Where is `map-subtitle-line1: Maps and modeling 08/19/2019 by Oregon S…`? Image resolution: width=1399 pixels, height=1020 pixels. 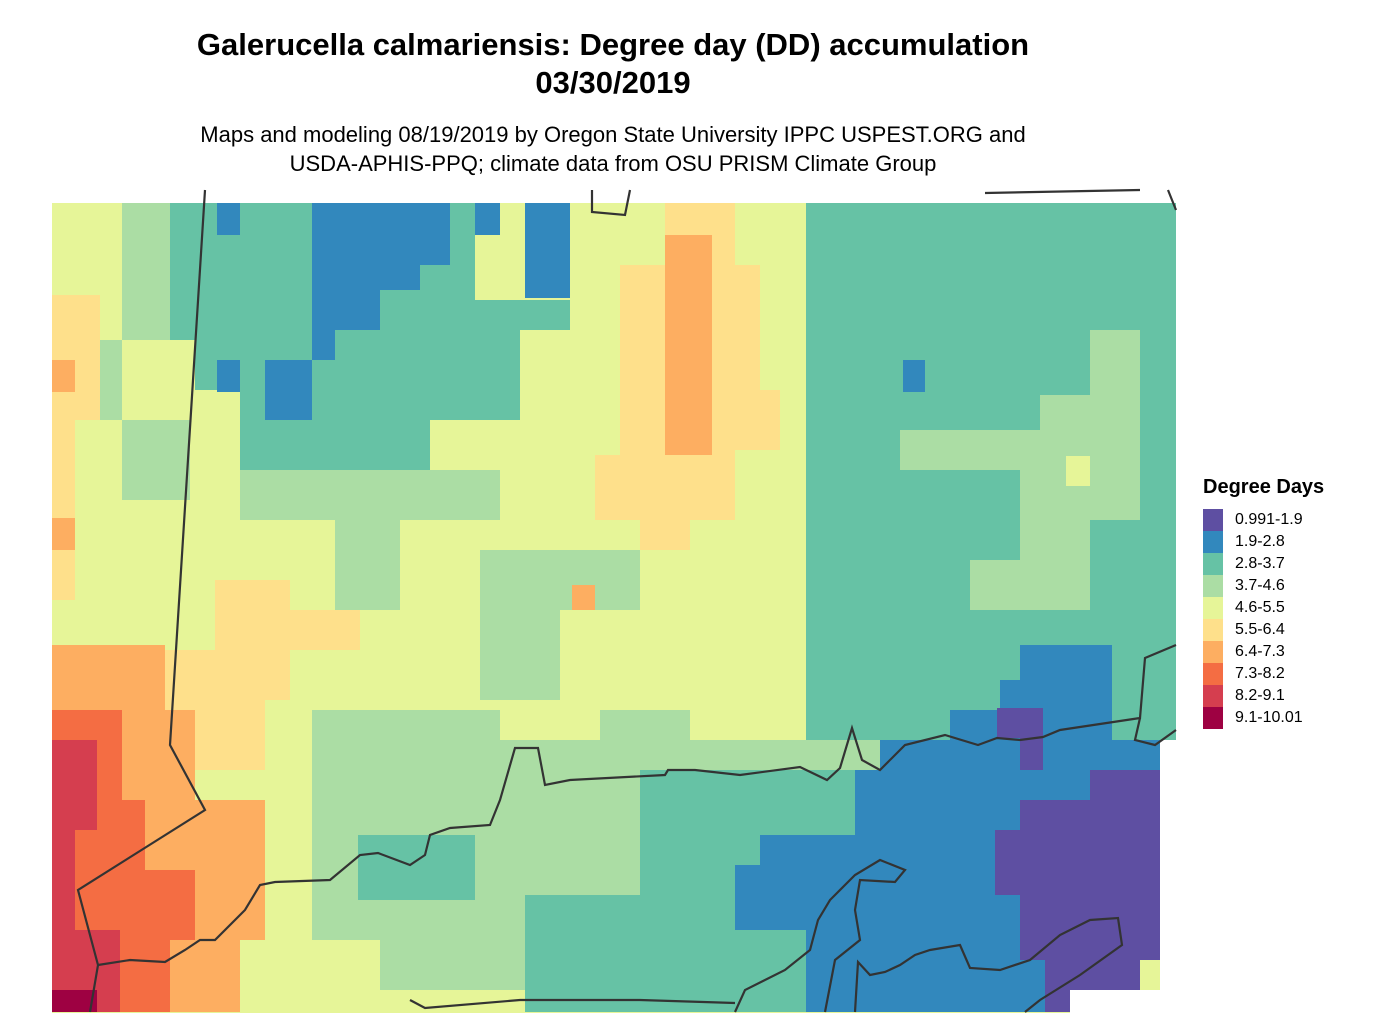 map-subtitle-line1: Maps and modeling 08/19/2019 by Oregon S… is located at coordinates (613, 134).